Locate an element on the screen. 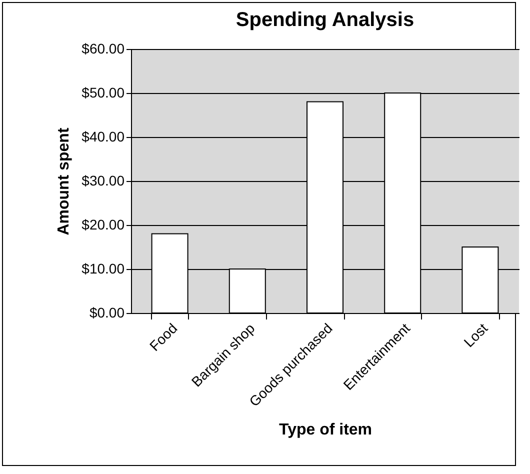 The width and height of the screenshot is (530, 474). y-tick-label: $30.00 is located at coordinates (103, 180).